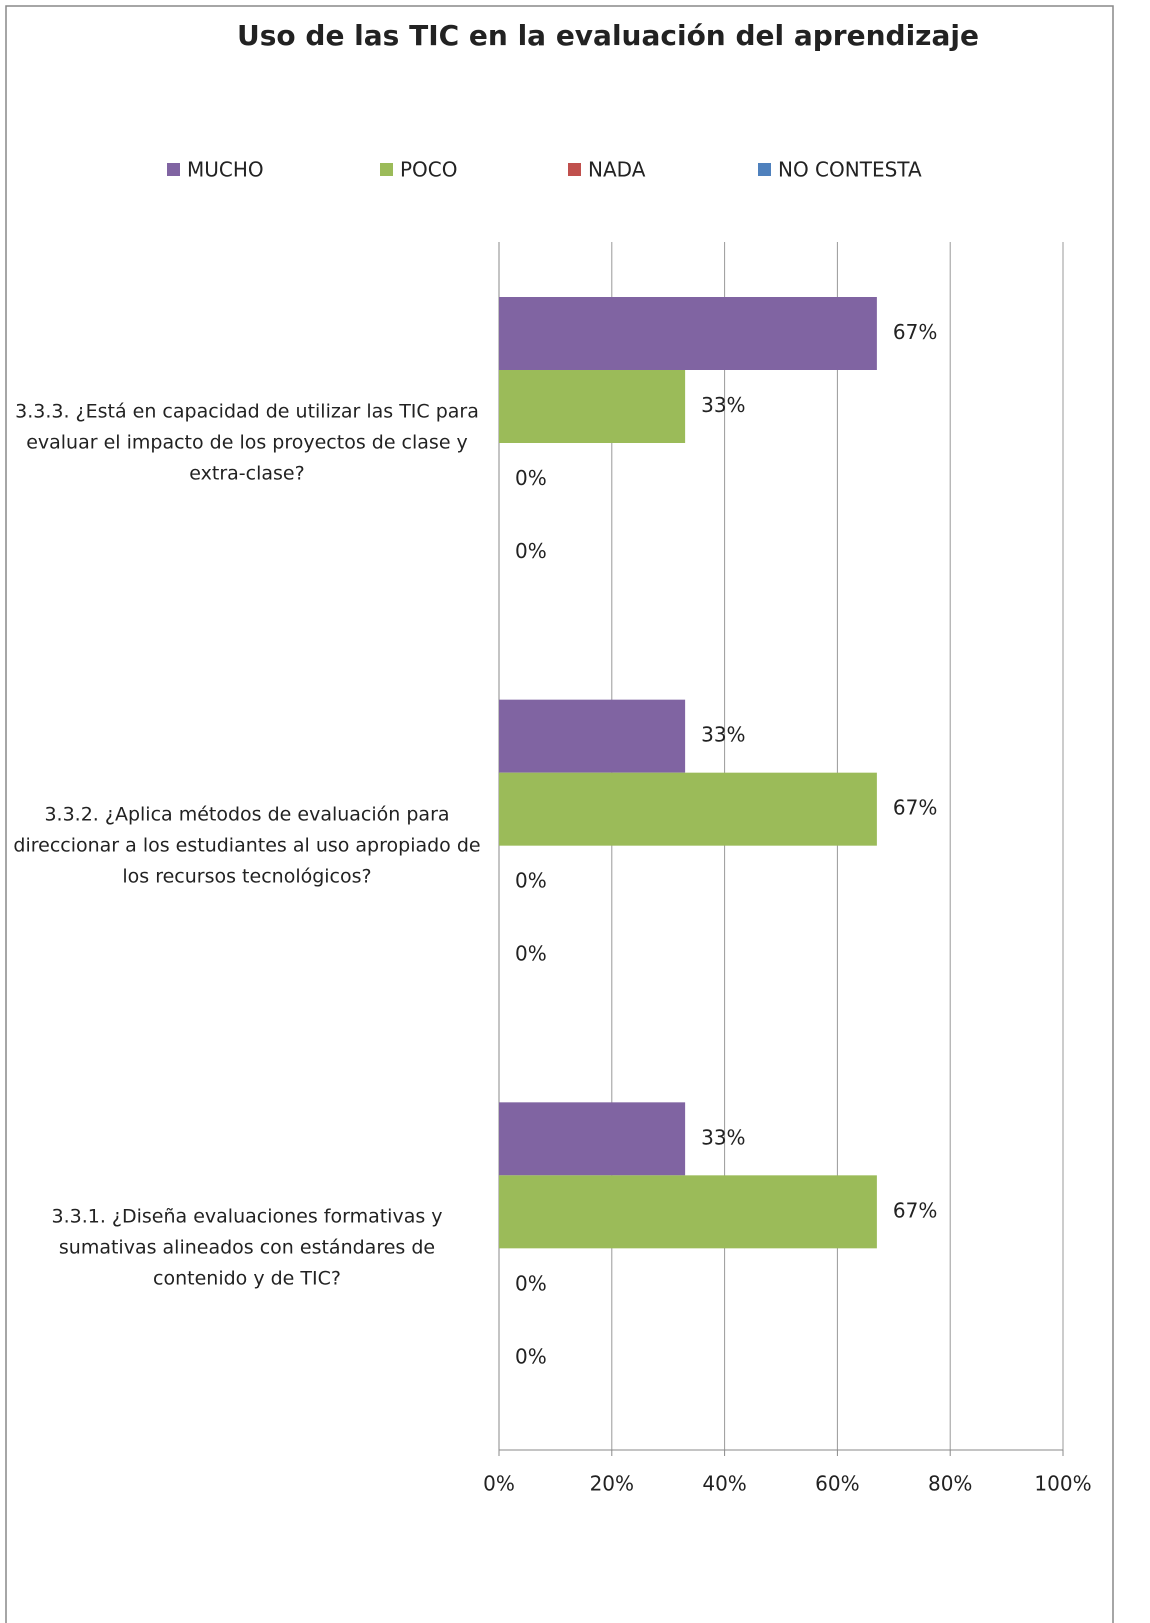 This screenshot has width=1150, height=1623. I want to click on x-tick-label: 80%, so click(950, 1484).